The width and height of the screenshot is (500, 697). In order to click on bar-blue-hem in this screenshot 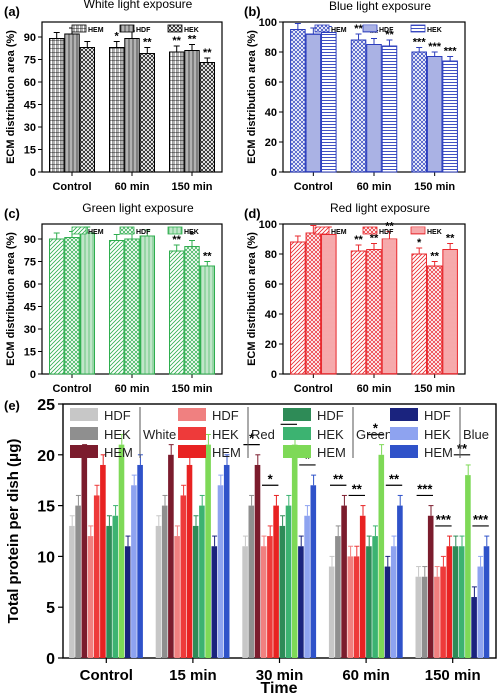, I will do `click(140, 561)`.